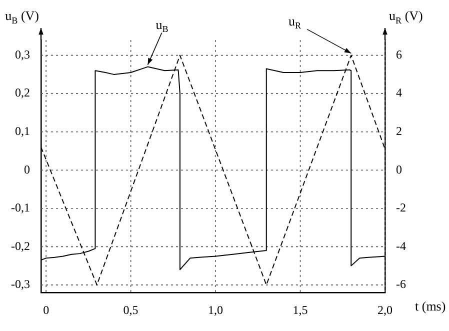 This screenshot has width=449, height=331. I want to click on y-tick-label: 0,2, so click(22, 93).